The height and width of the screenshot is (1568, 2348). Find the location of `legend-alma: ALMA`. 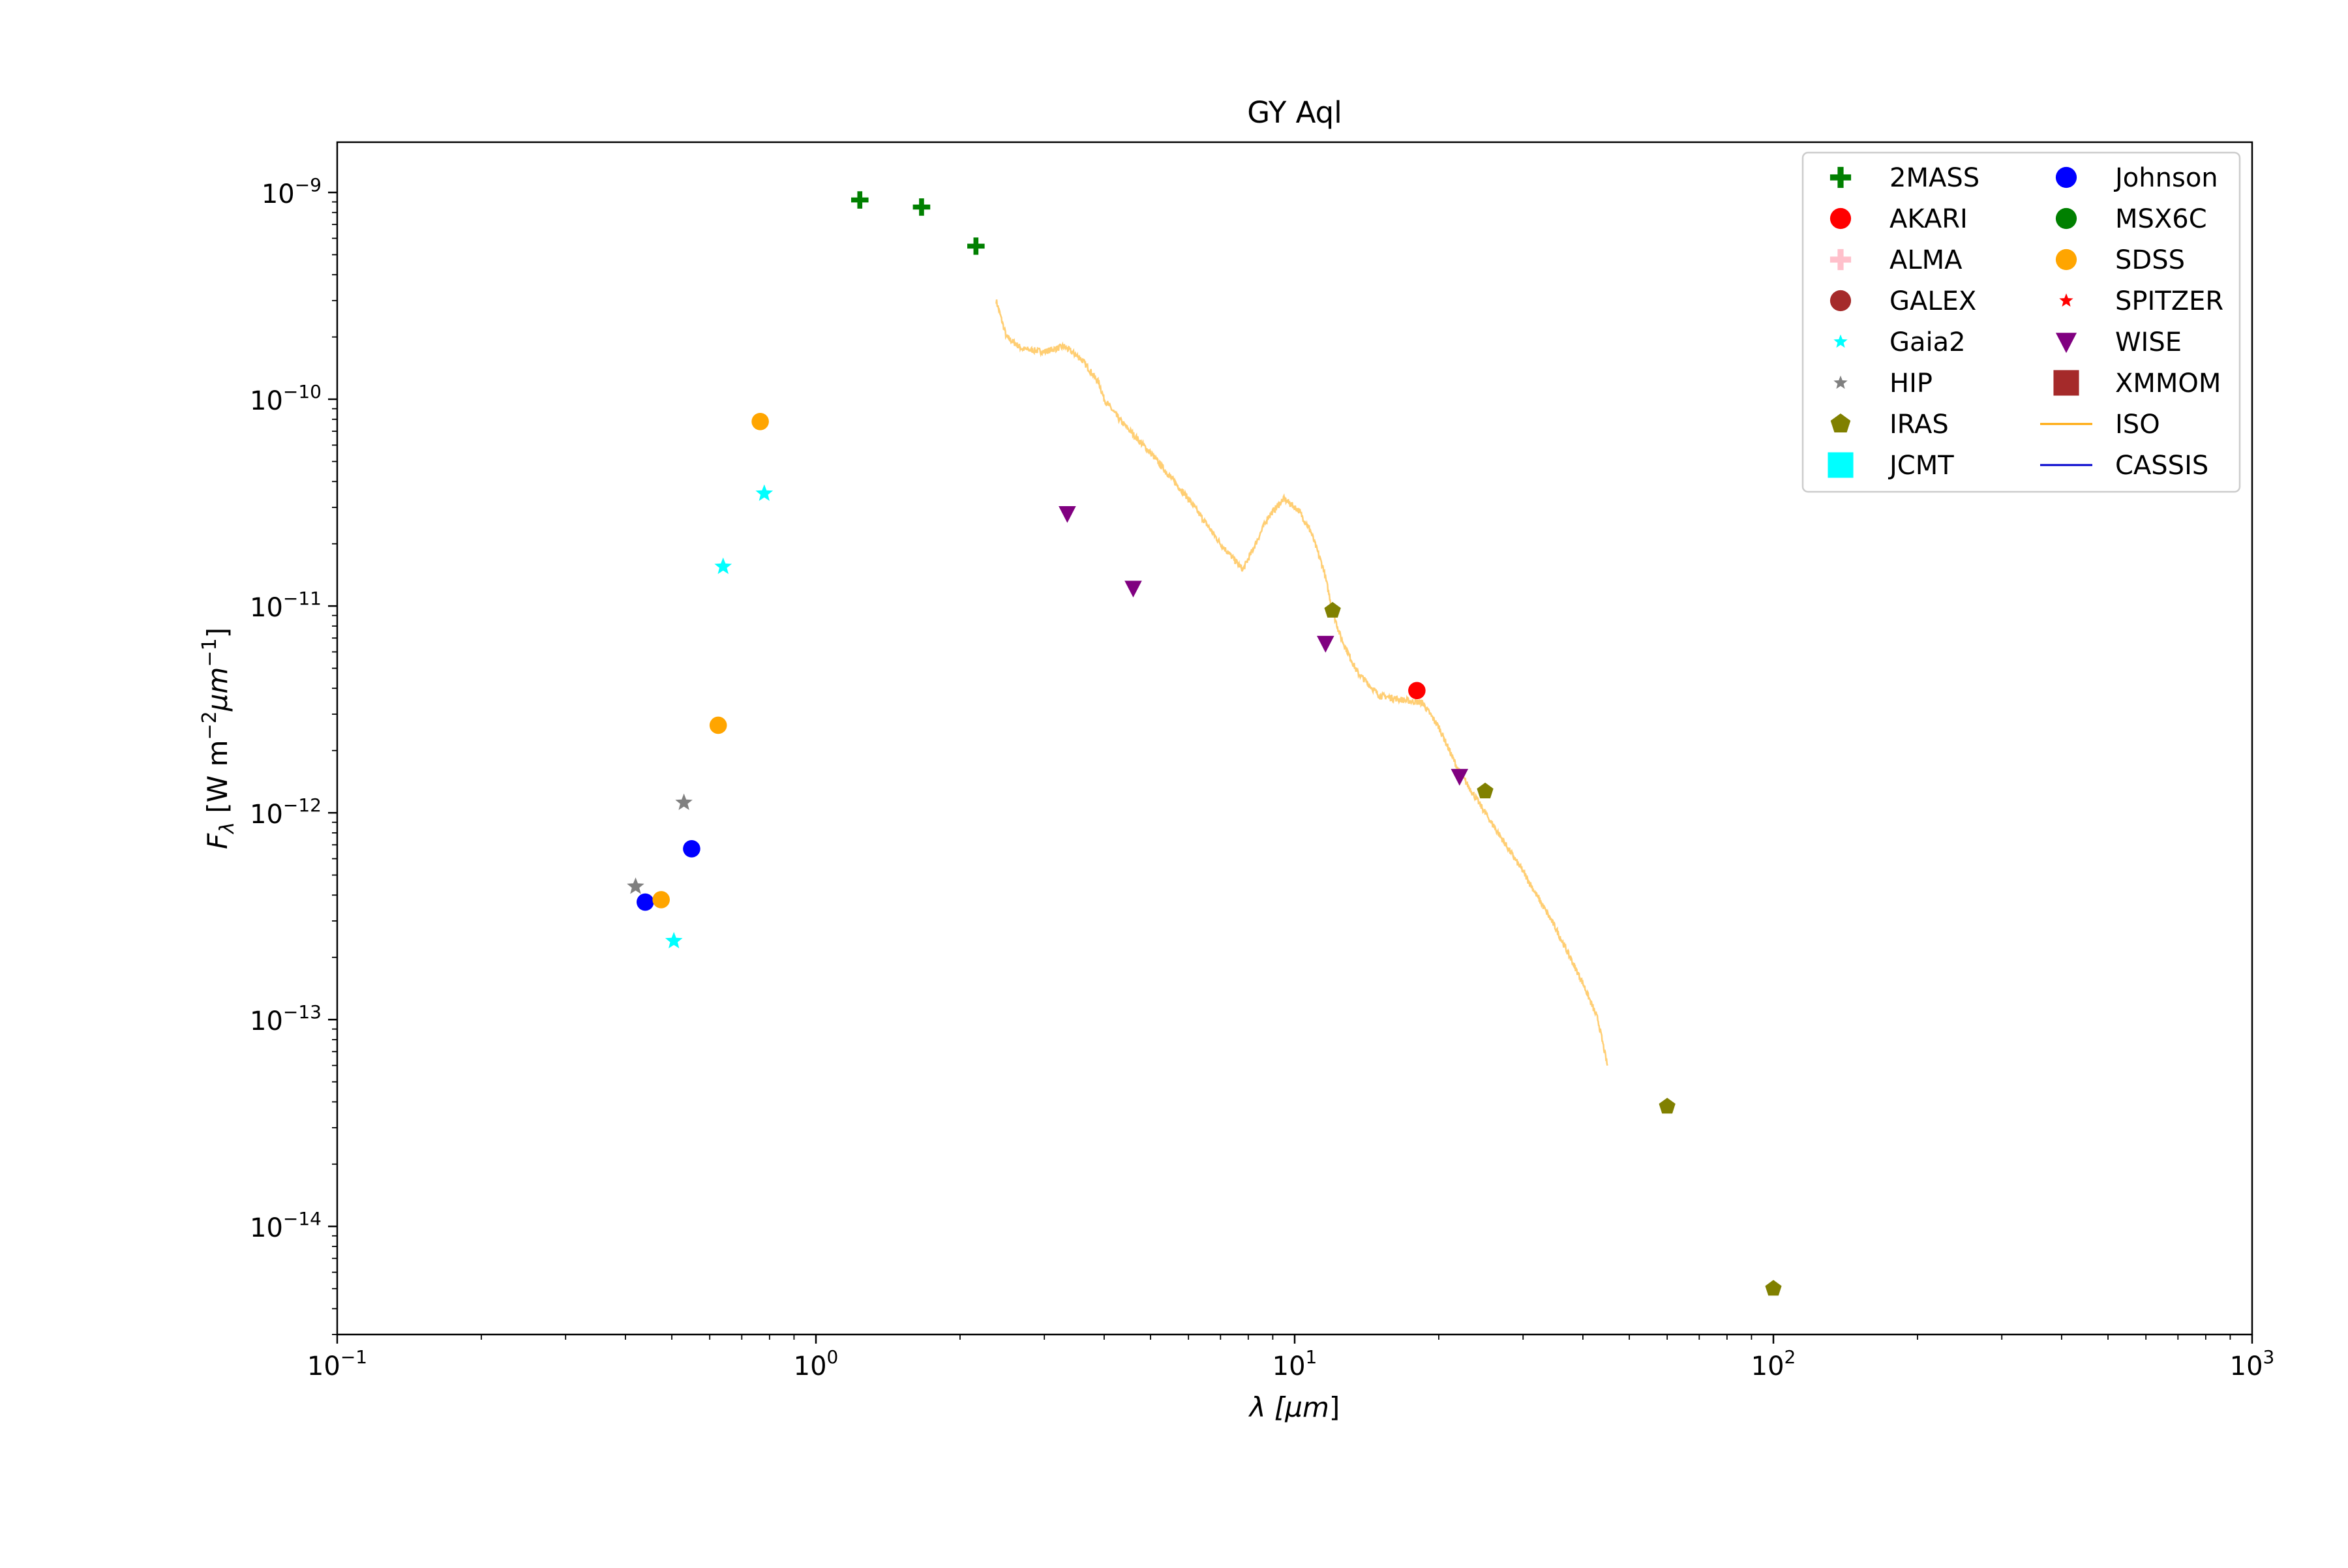

legend-alma: ALMA is located at coordinates (1896, 260).